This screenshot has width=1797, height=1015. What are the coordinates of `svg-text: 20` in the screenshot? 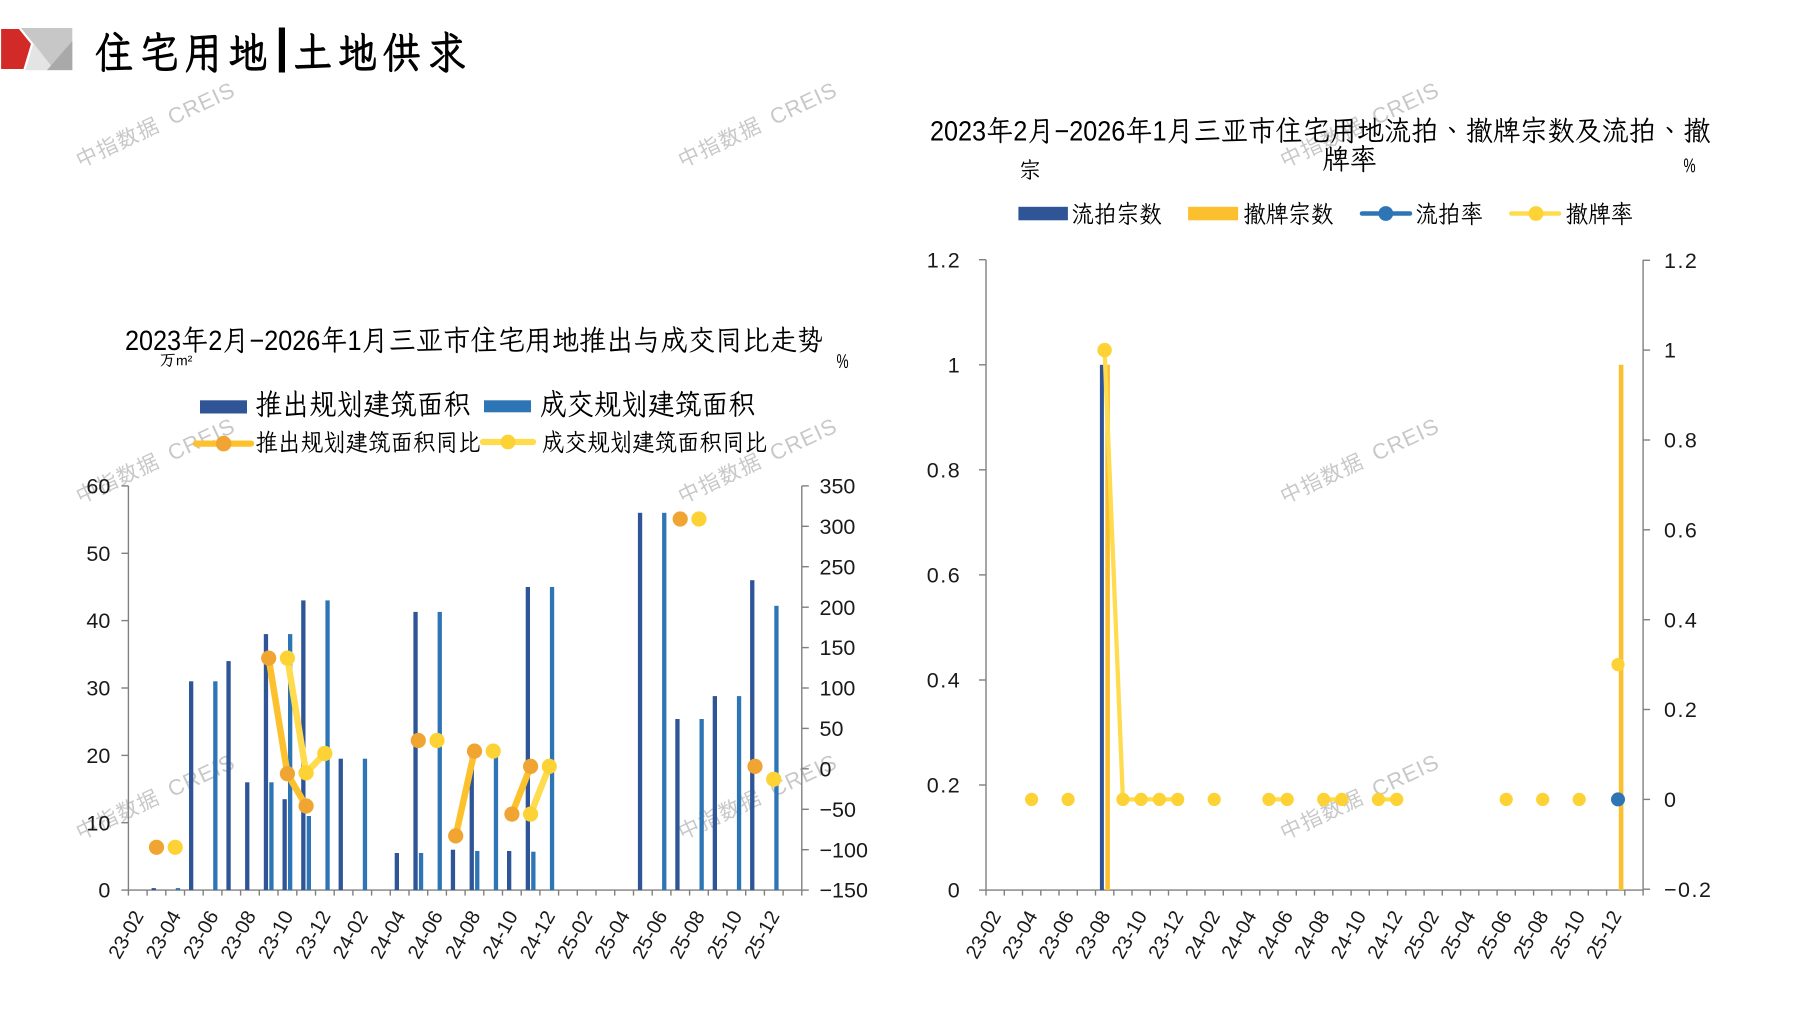 It's located at (98, 756).